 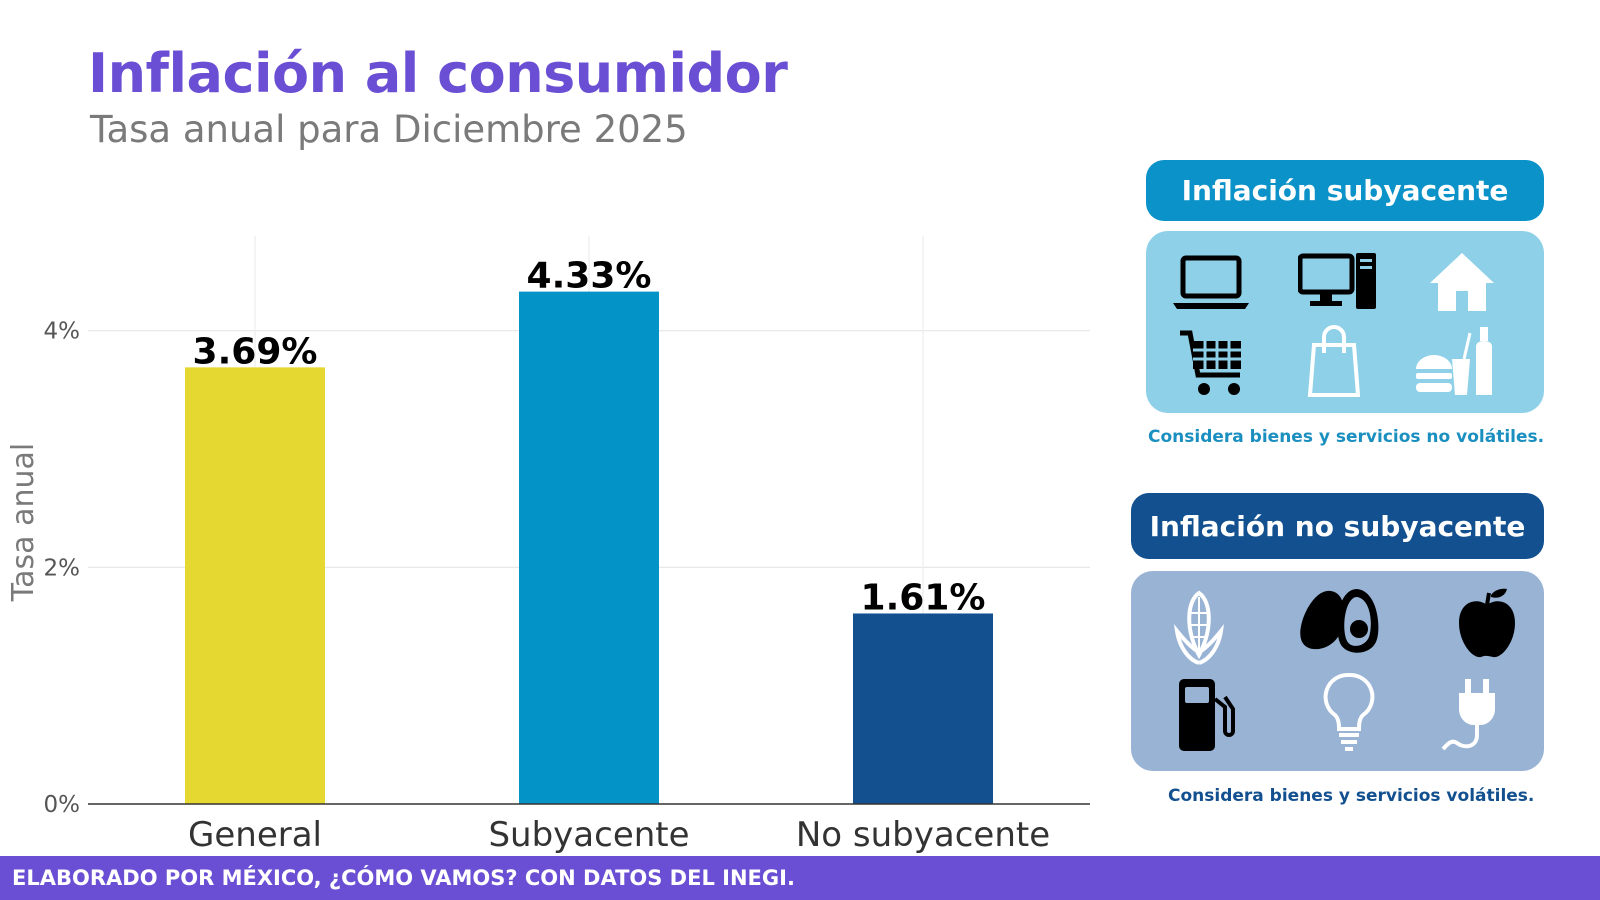 I want to click on electric-plug-icon, so click(x=1468, y=715).